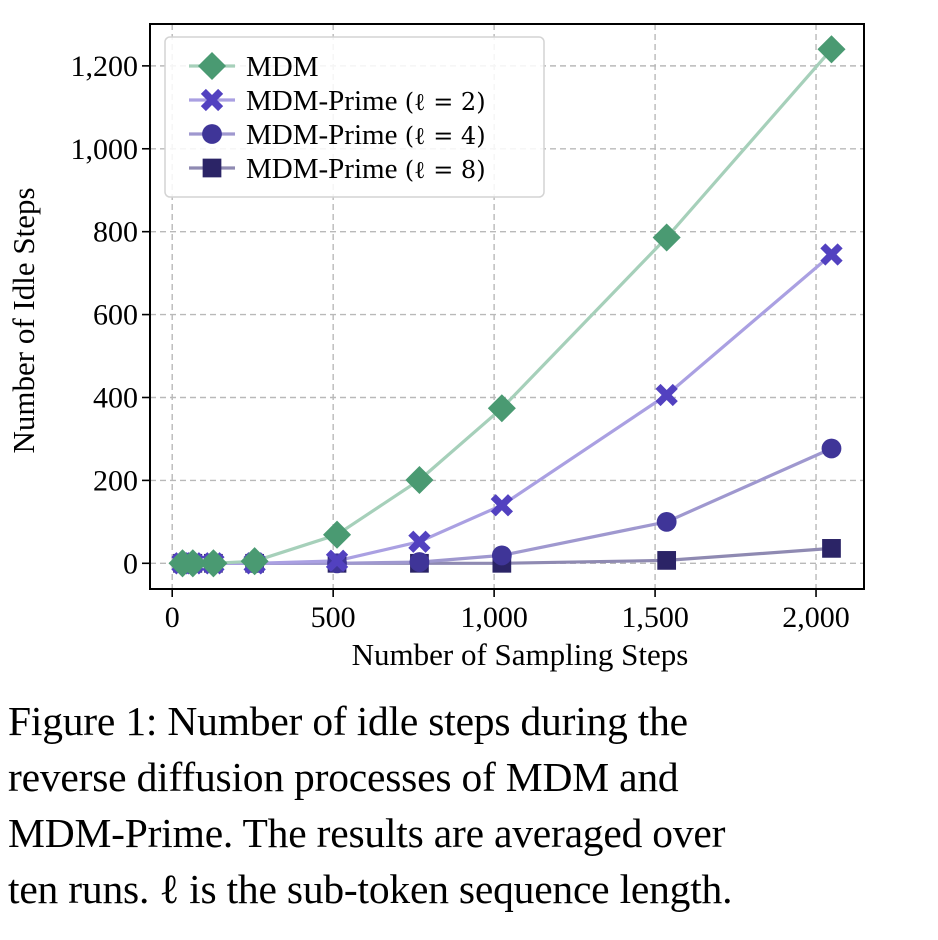  Describe the element at coordinates (115, 315) in the screenshot. I see `y-tick-label: 600` at that location.